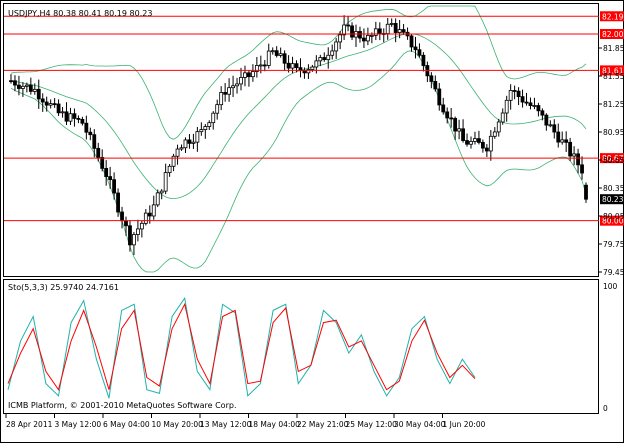 The width and height of the screenshot is (624, 443). I want to click on current-price-tag, so click(612, 199).